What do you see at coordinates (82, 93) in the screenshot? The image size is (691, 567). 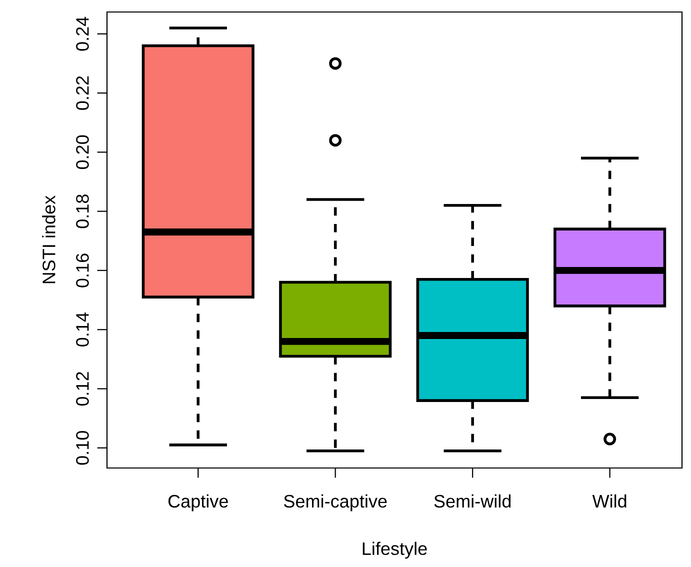 I see `y-tick-label: 0.22` at bounding box center [82, 93].